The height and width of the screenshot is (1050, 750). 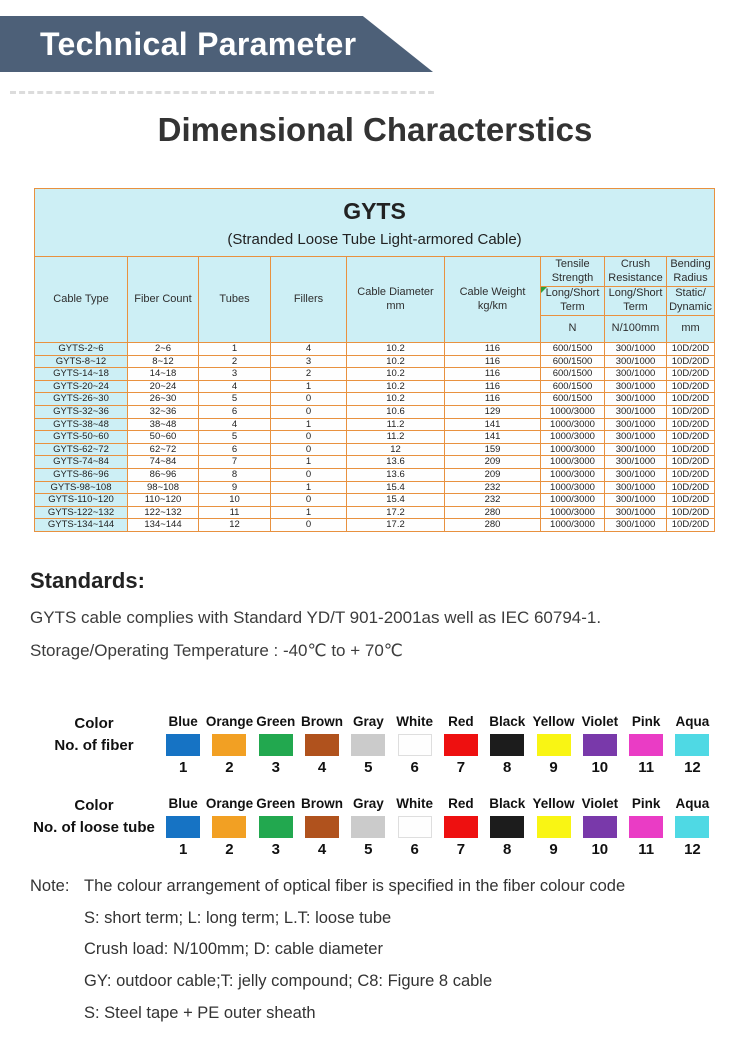 What do you see at coordinates (492, 525) in the screenshot?
I see `value-cell: 280` at bounding box center [492, 525].